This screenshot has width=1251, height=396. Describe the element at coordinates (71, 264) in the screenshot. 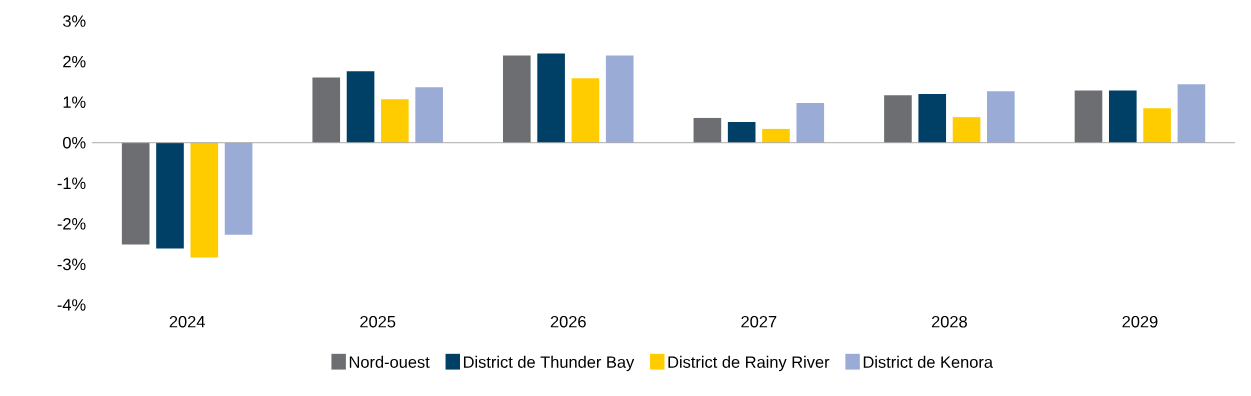

I see `y-tick-label: -3%` at that location.